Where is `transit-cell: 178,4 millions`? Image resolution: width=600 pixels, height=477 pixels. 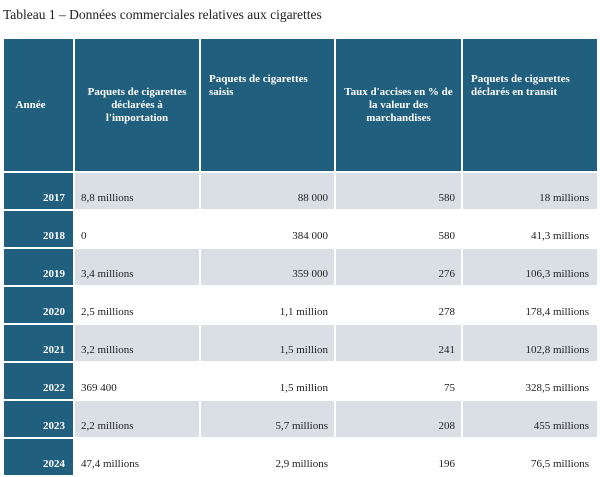
transit-cell: 178,4 millions is located at coordinates (529, 305).